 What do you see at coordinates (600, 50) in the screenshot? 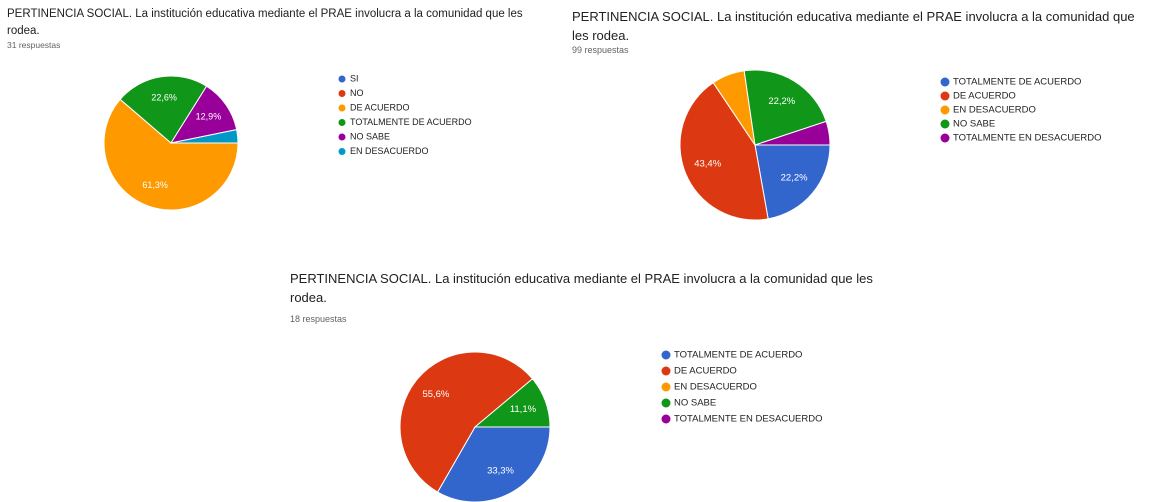
I see `chart-subtitle: 99 respuestas` at bounding box center [600, 50].